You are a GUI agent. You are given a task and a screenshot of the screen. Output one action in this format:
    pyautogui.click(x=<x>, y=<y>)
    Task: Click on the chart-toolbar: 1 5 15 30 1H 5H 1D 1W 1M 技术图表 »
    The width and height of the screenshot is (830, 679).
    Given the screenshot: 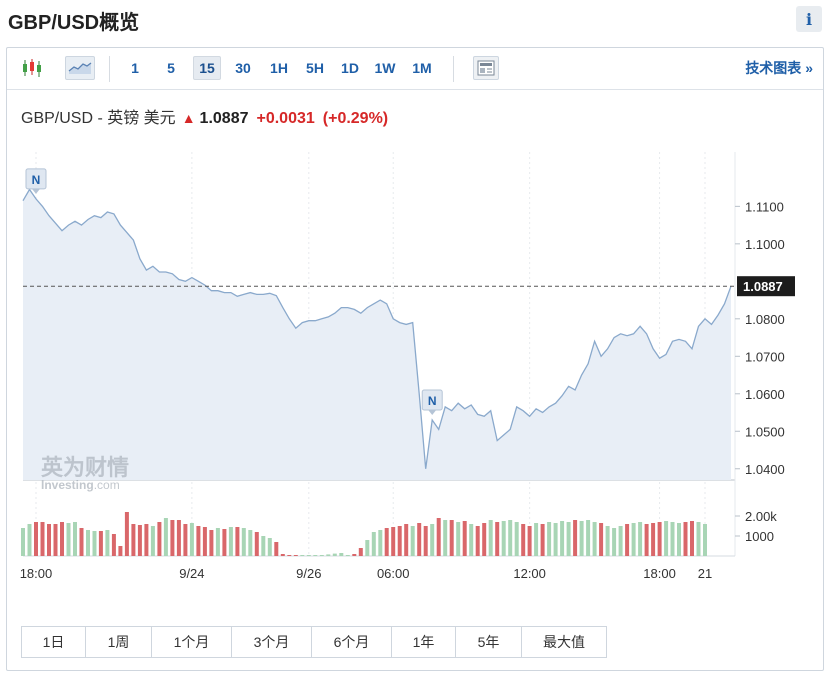 What is the action you would take?
    pyautogui.click(x=415, y=69)
    